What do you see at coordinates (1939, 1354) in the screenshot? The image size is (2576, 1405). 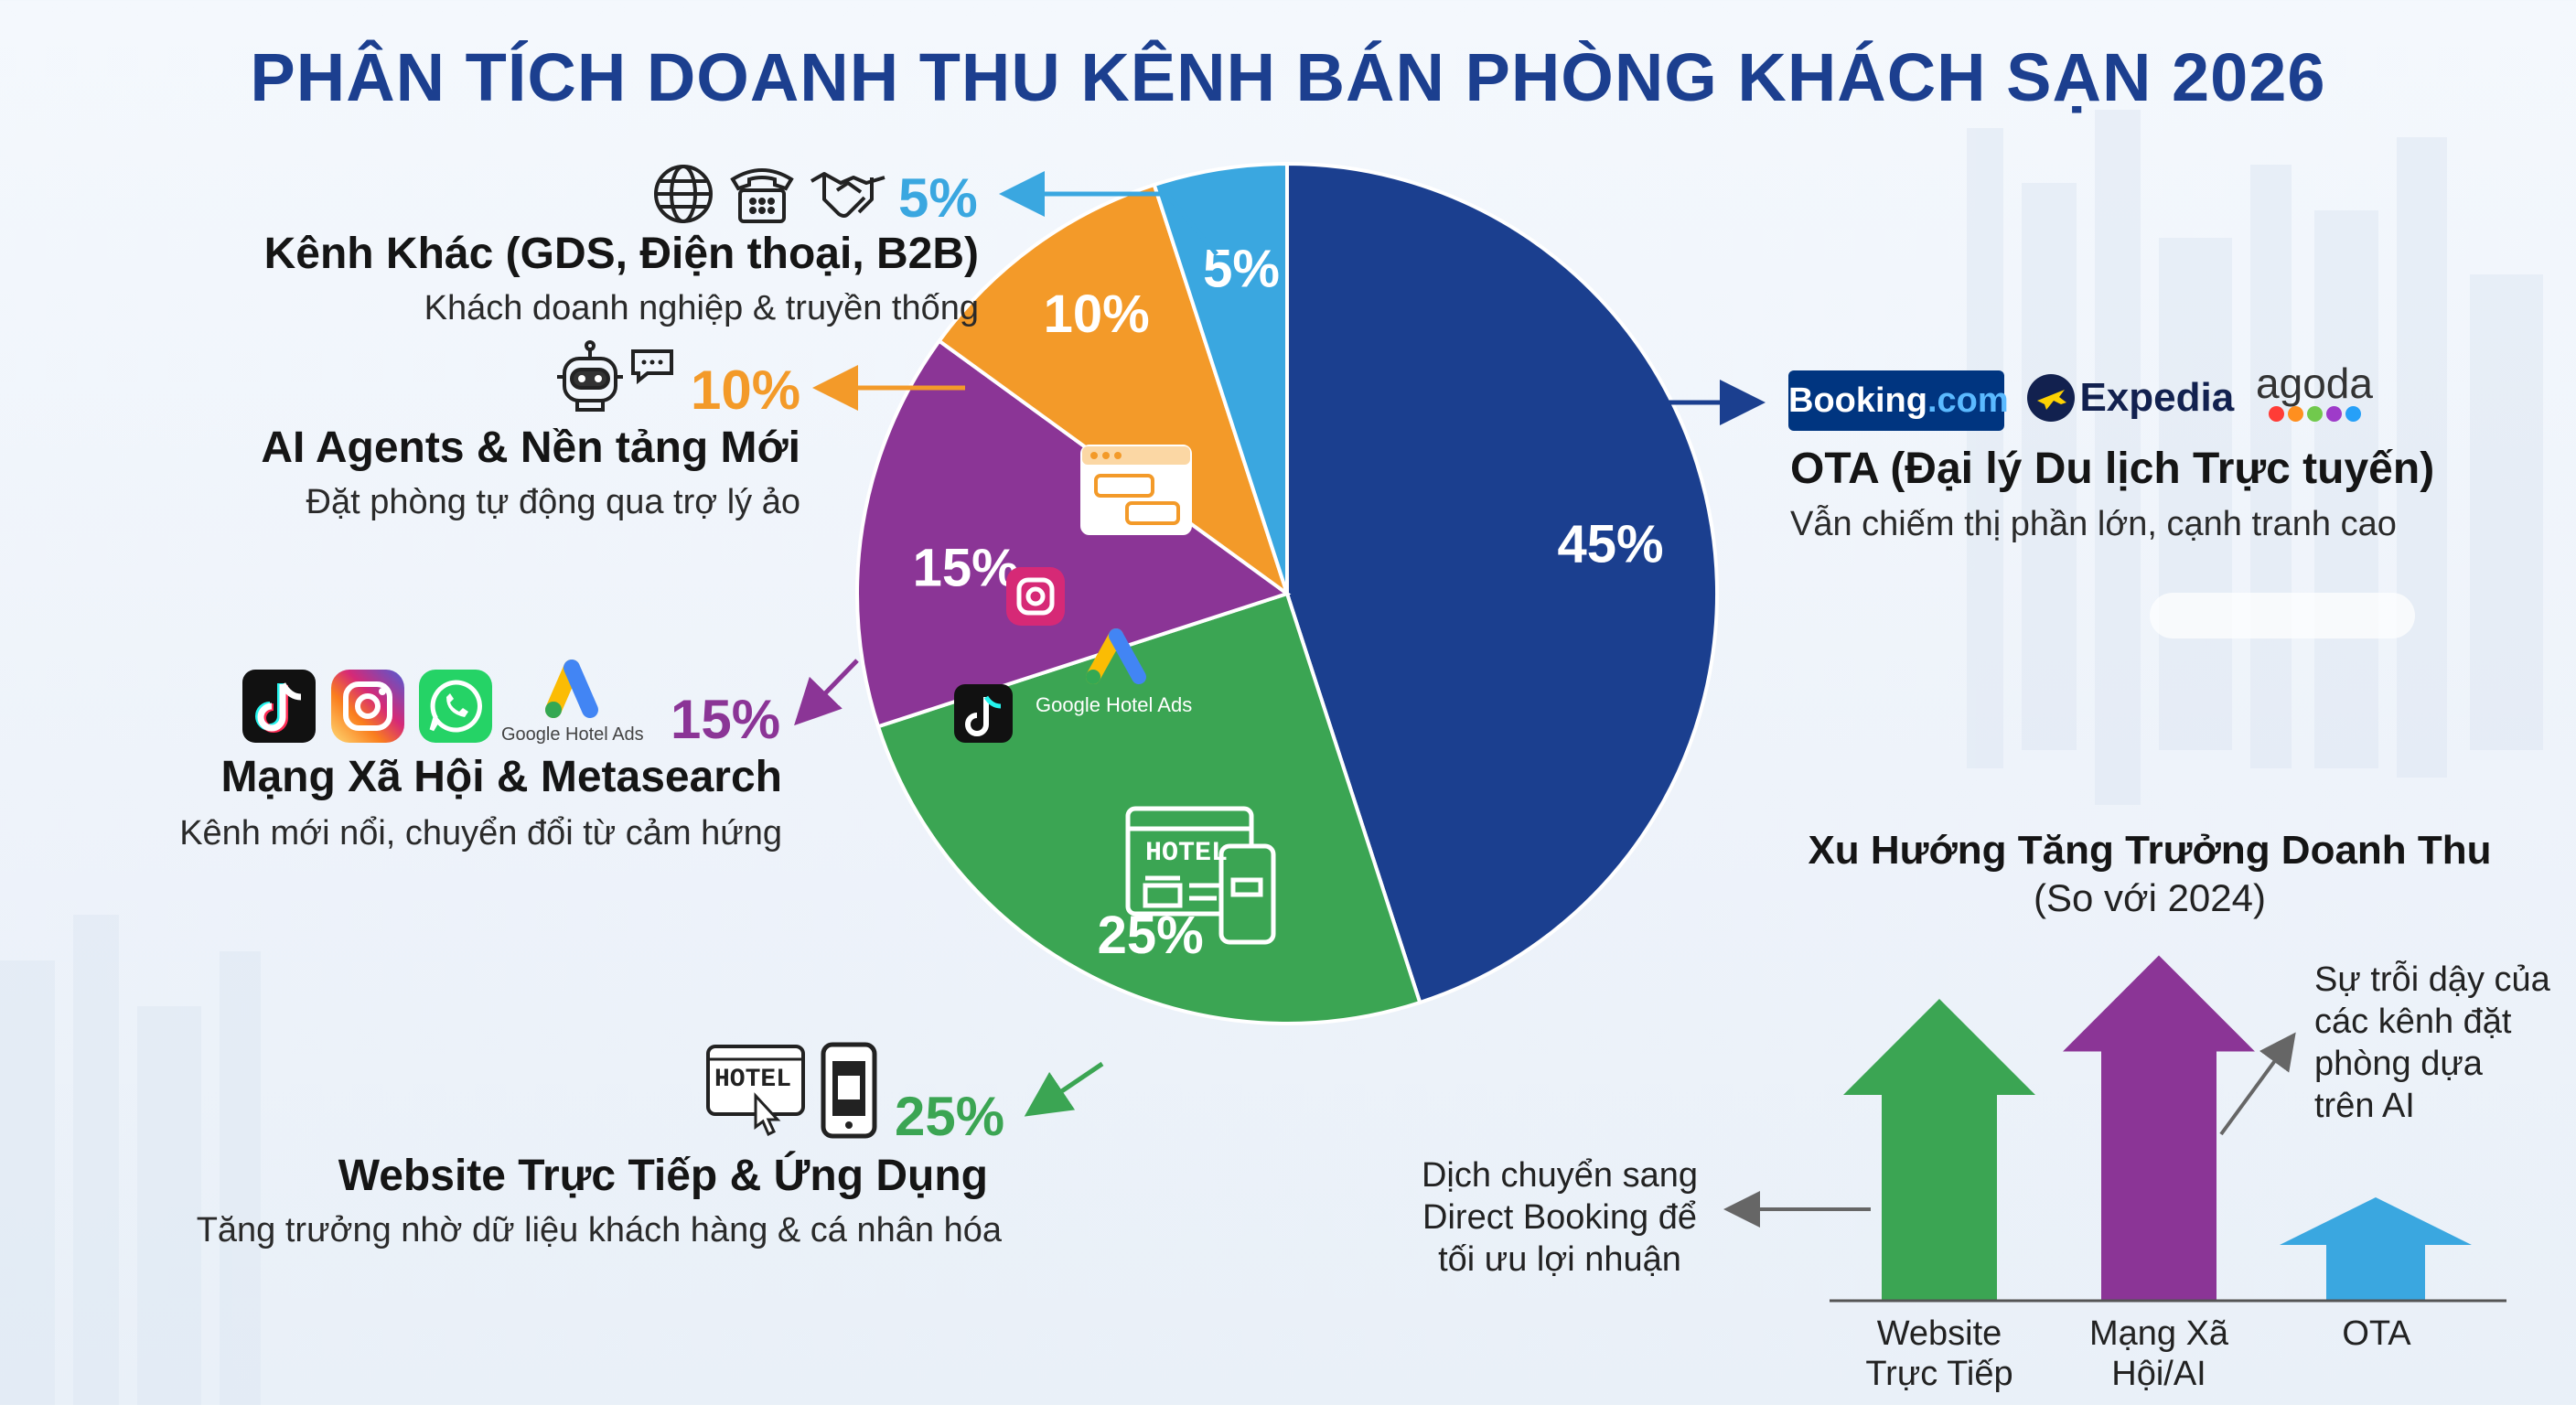 I see `trend-label-website: Website Trực Tiếp` at bounding box center [1939, 1354].